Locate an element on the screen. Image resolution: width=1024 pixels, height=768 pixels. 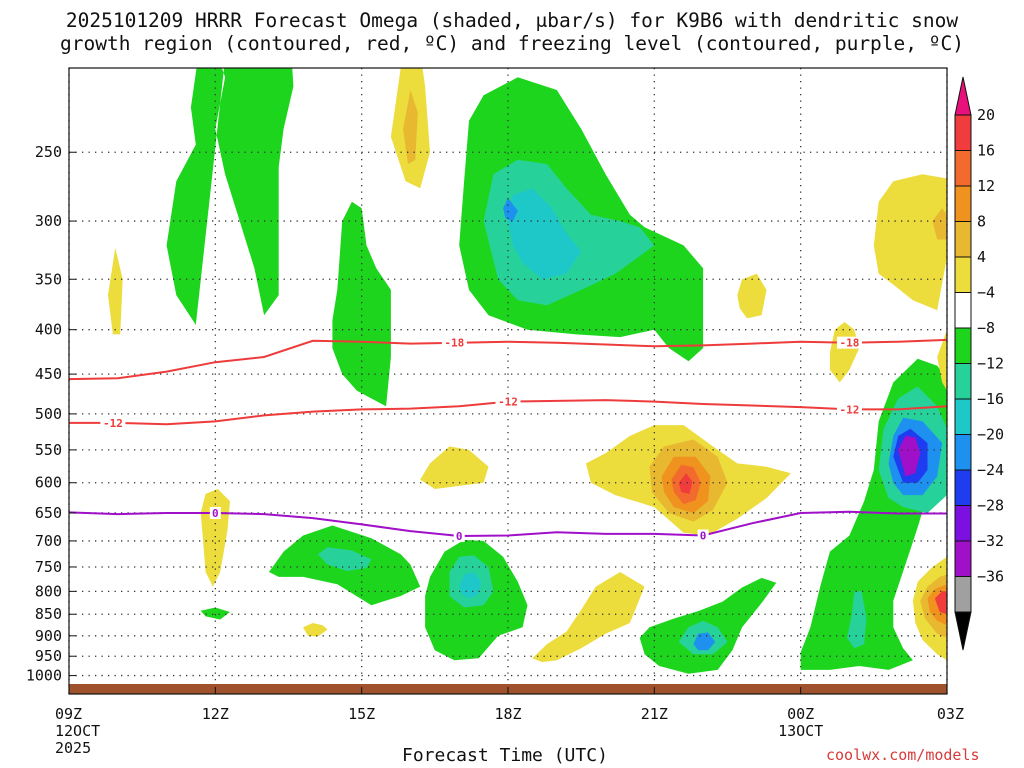
contour-label-freezing-level-1: 0 is located at coordinates (459, 536).